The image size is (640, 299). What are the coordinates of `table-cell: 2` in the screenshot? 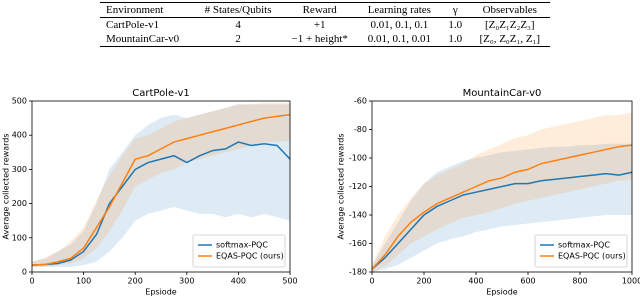 It's located at (238, 39).